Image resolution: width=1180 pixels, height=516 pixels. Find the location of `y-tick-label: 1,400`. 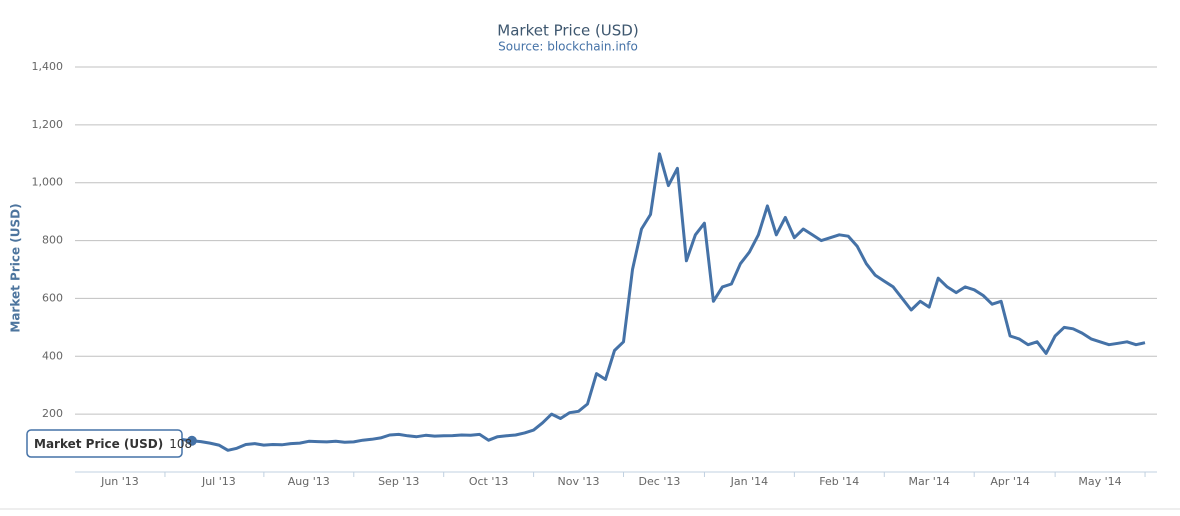

y-tick-label: 1,400 is located at coordinates (48, 66).